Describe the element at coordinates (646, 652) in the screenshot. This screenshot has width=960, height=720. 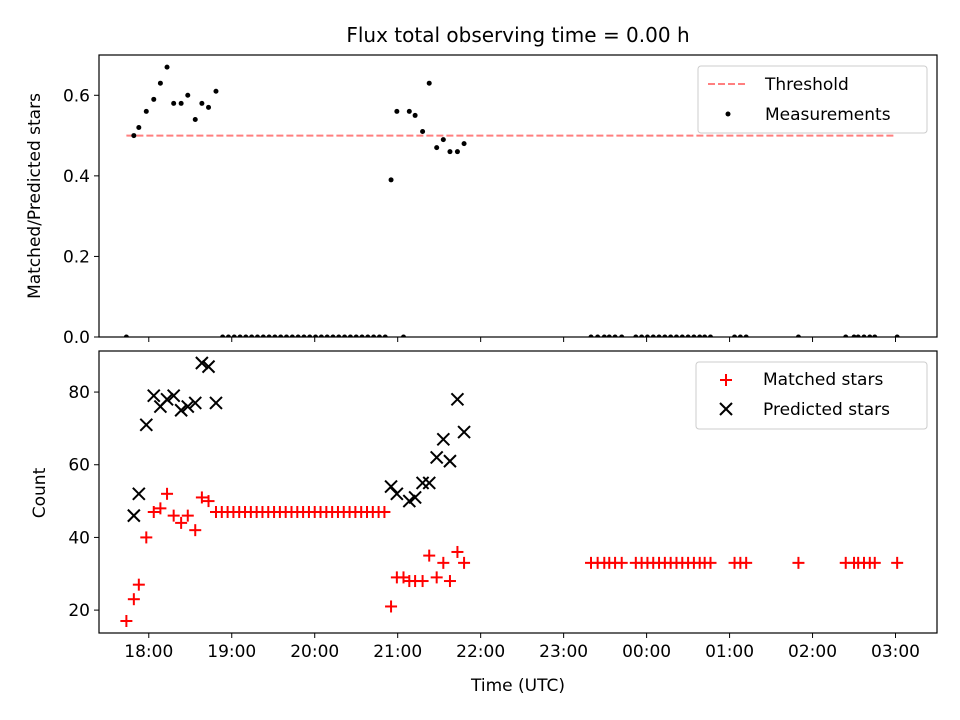
I see `count-x-tick-label: 00:00` at that location.